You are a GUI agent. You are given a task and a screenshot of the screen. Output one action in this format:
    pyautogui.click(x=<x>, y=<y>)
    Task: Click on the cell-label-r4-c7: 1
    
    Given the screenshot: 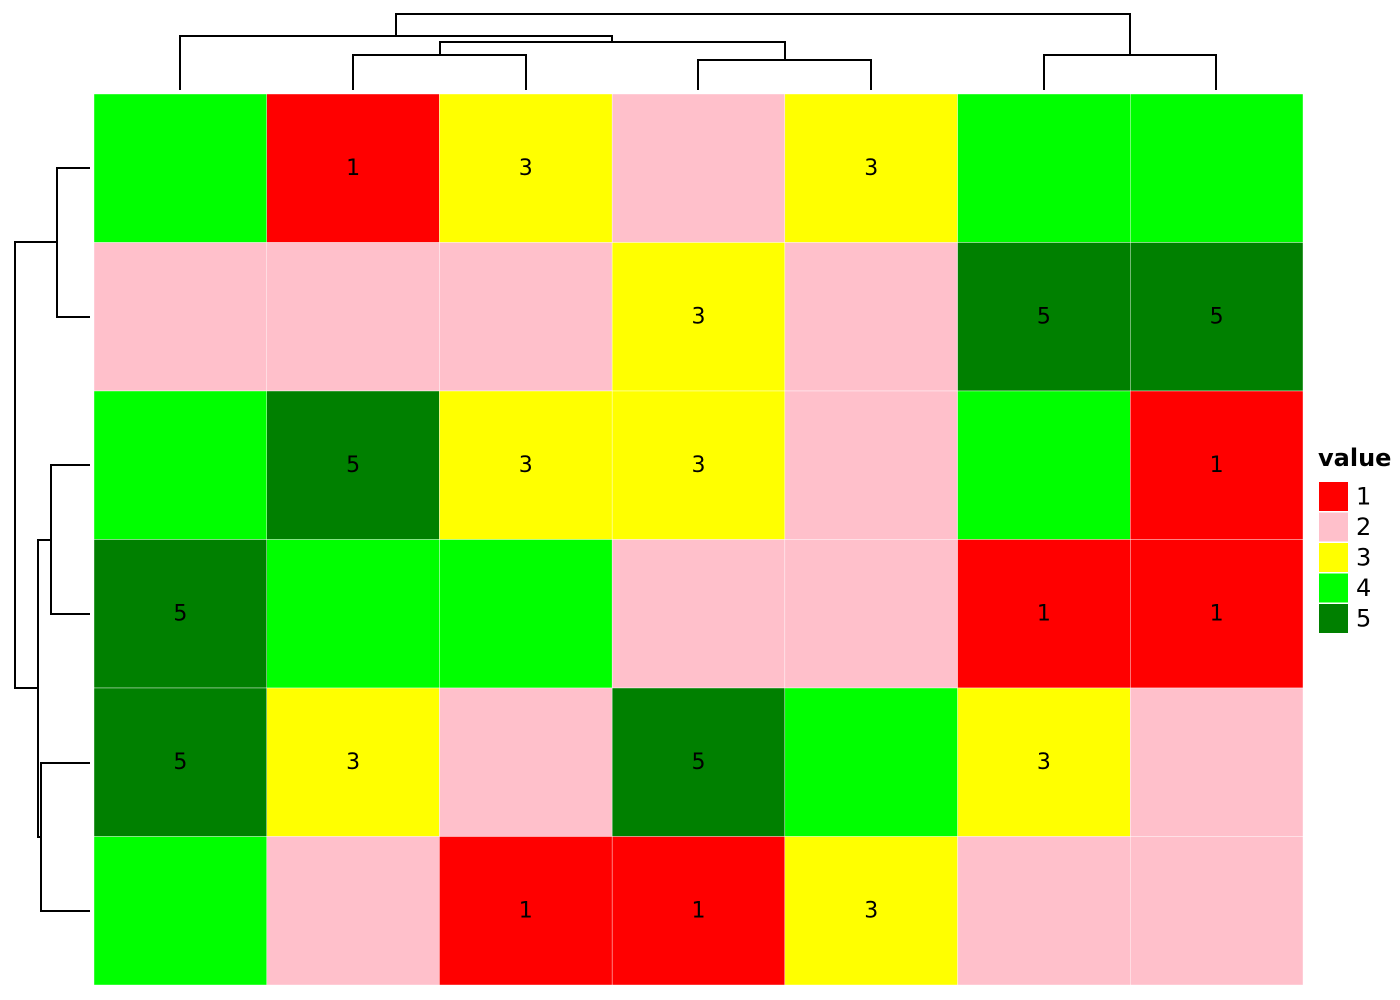 What is the action you would take?
    pyautogui.click(x=1217, y=613)
    